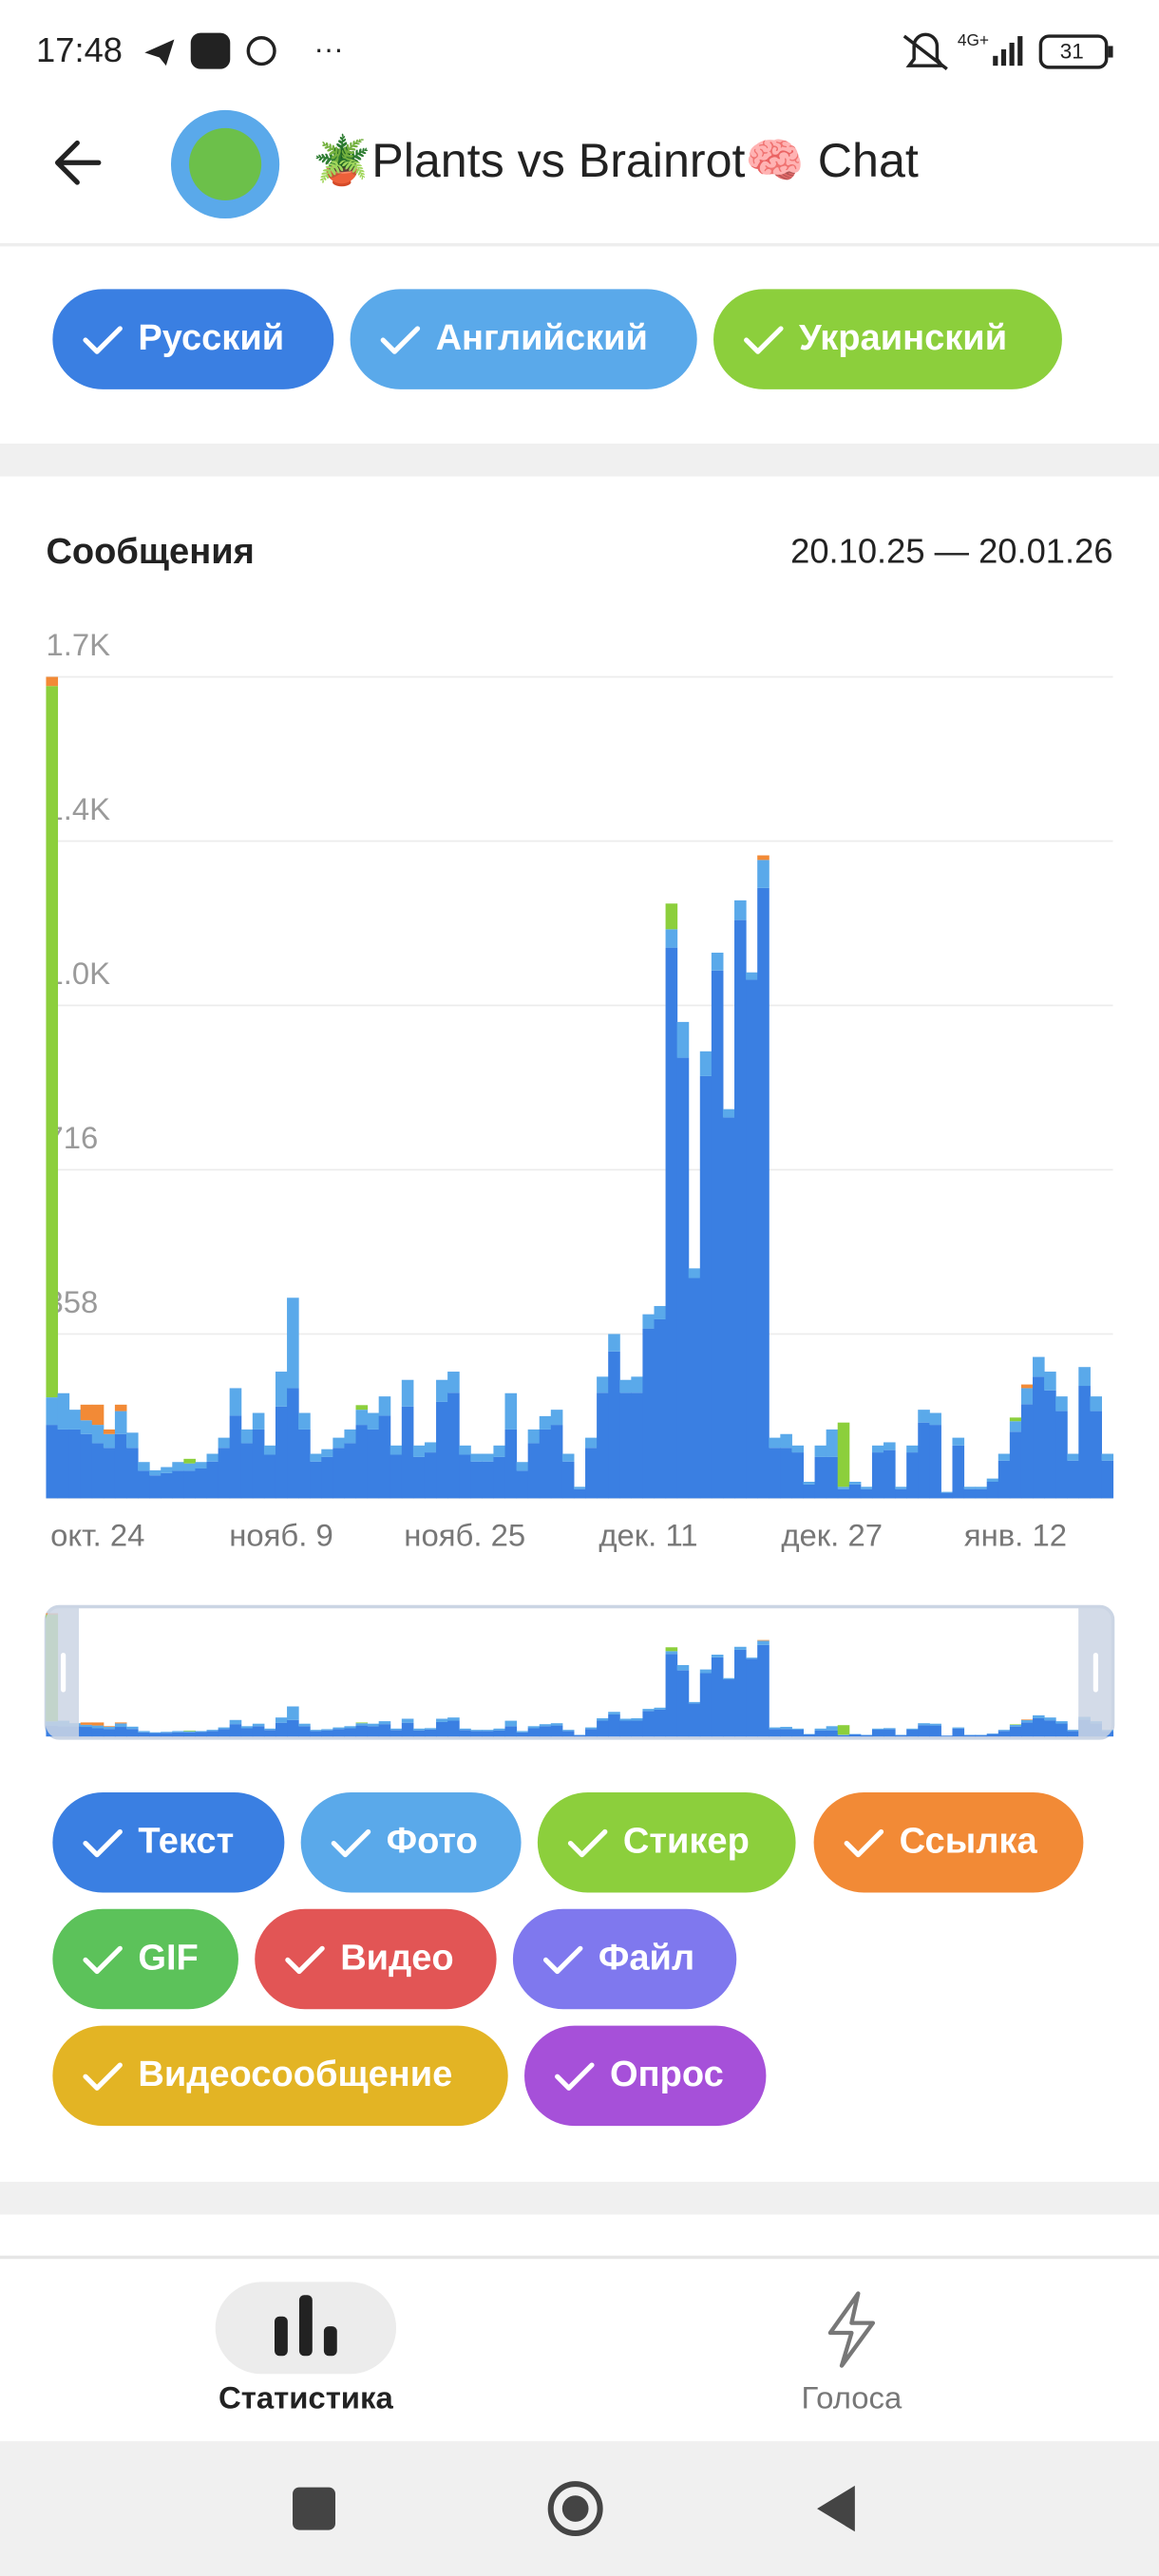  Describe the element at coordinates (579, 2257) in the screenshot. I see `divider` at that location.